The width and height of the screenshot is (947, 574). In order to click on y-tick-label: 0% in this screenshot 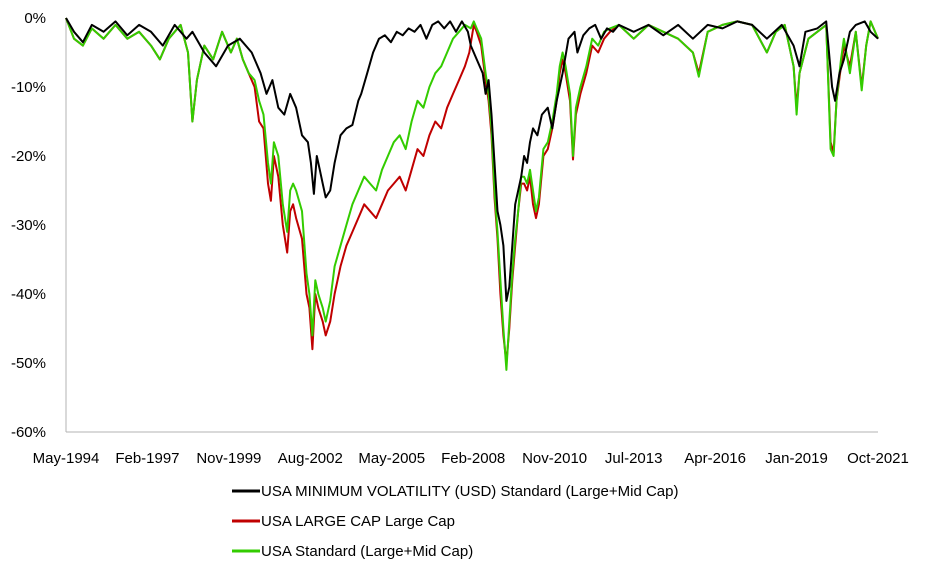, I will do `click(35, 18)`.